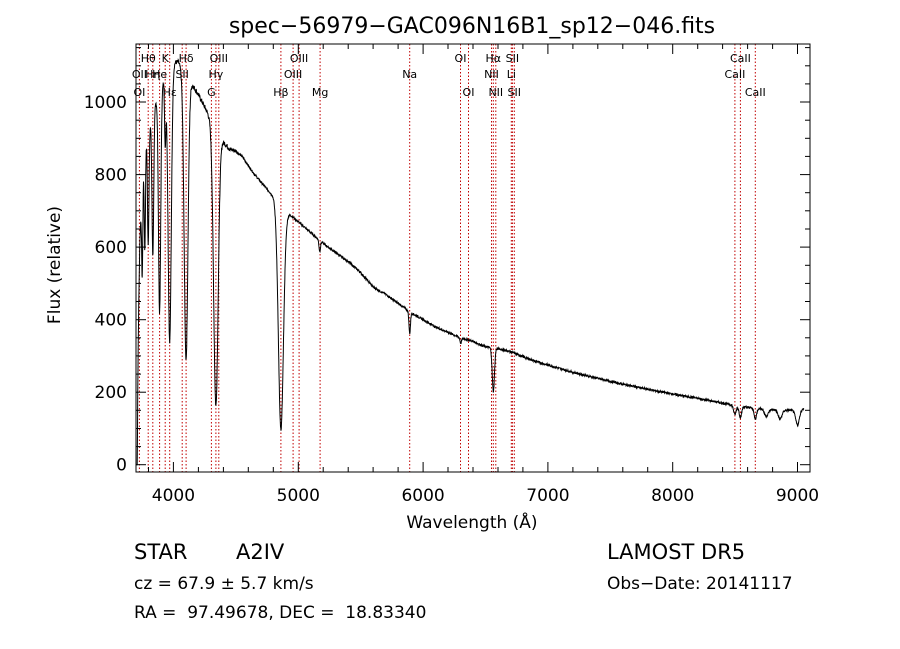  I want to click on y-tick-label: 800, so click(111, 176).